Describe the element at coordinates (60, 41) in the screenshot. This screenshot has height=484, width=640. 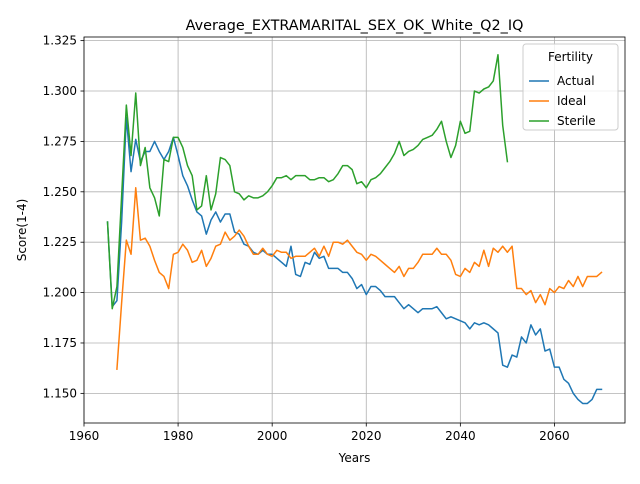
I see `y-tick-label: 1.325` at that location.